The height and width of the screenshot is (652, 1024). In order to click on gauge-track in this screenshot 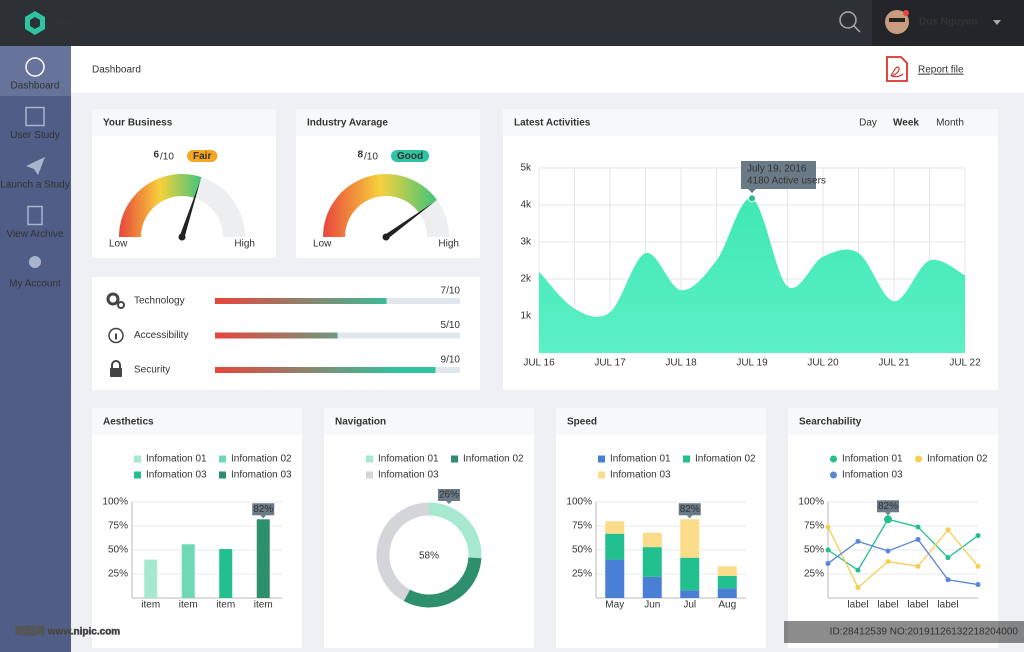, I will do `click(434, 218)`.